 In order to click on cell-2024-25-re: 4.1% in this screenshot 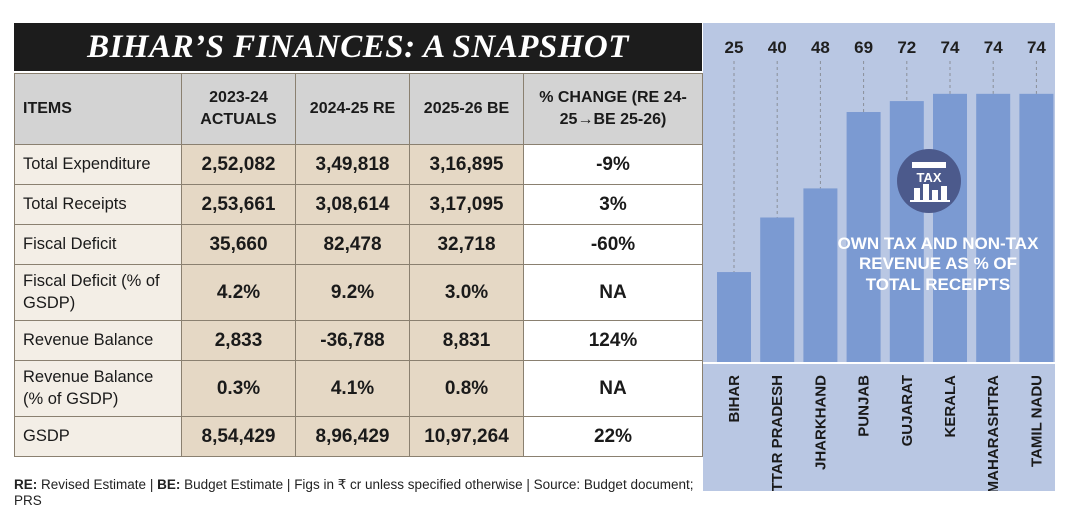, I will do `click(352, 388)`.